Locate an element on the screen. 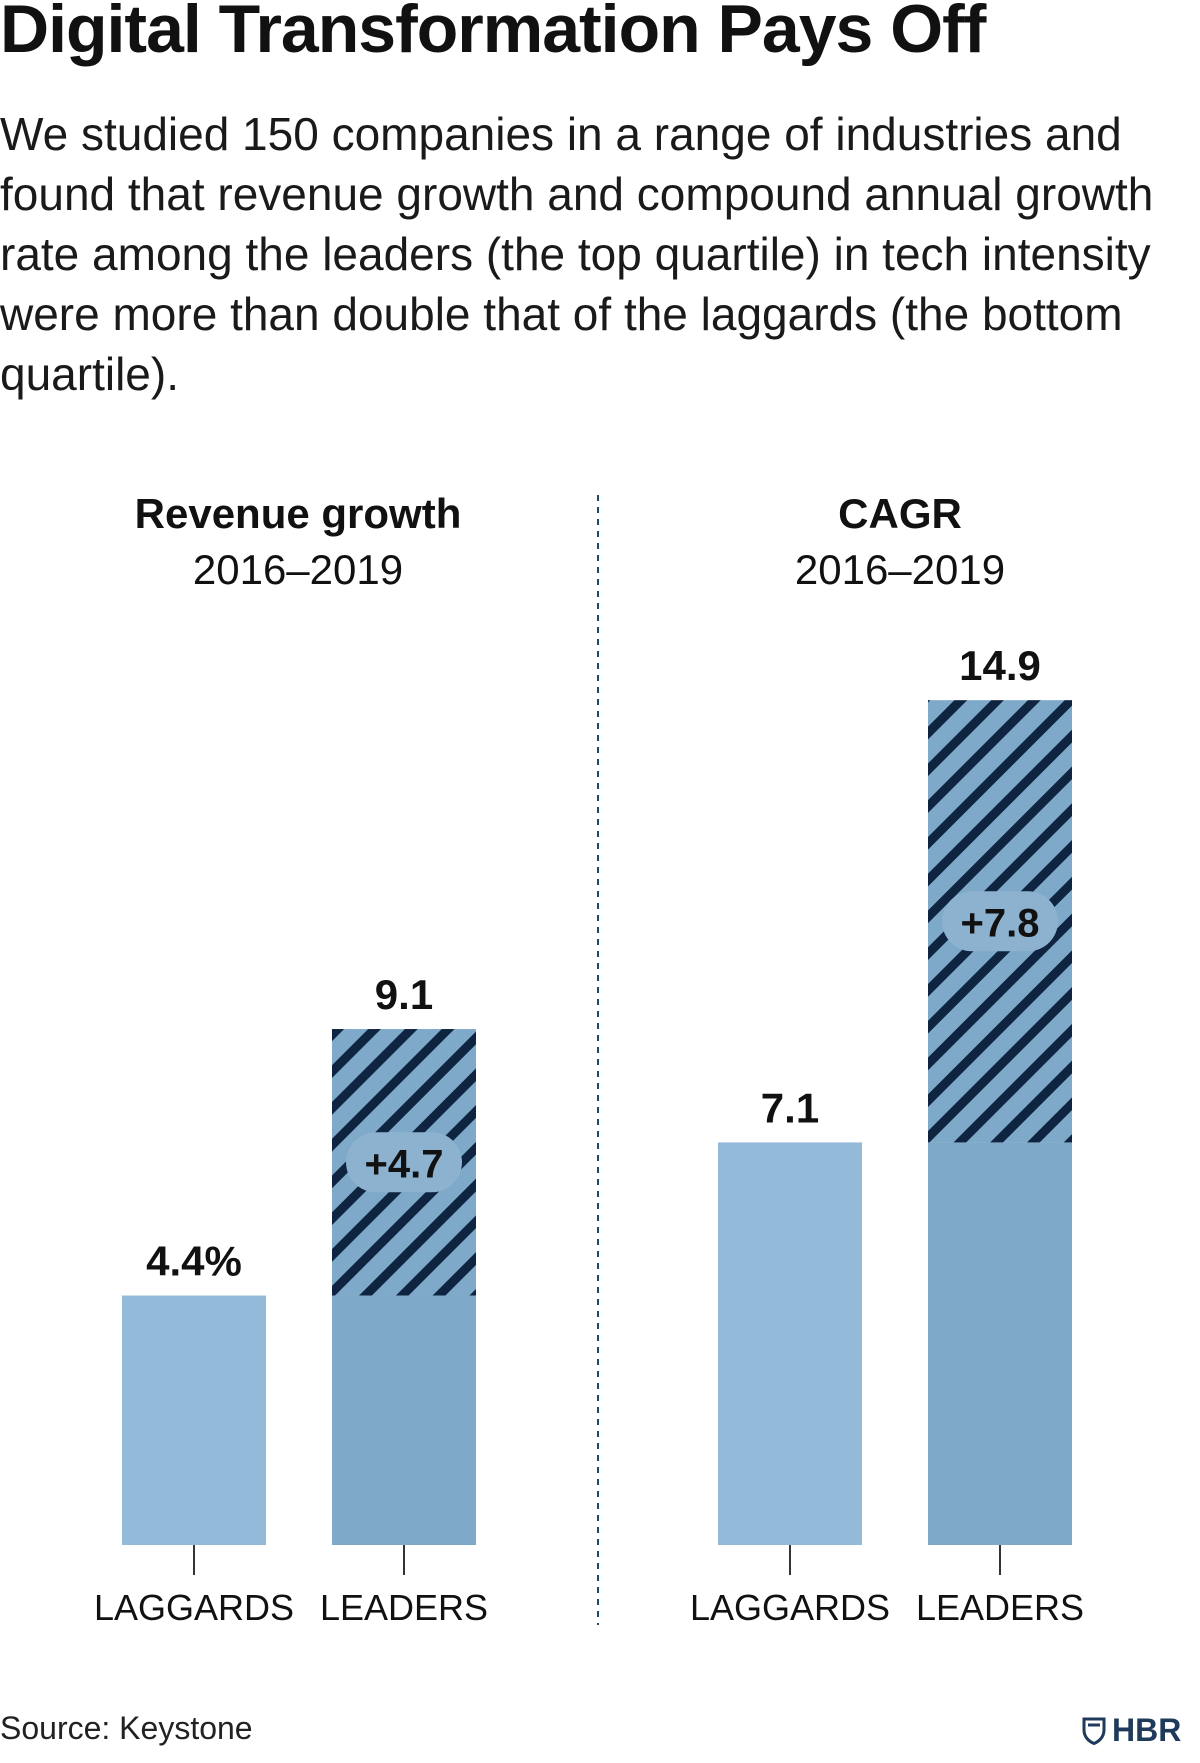 This screenshot has width=1200, height=1763. panel-1-bar-laggards is located at coordinates (194, 1420).